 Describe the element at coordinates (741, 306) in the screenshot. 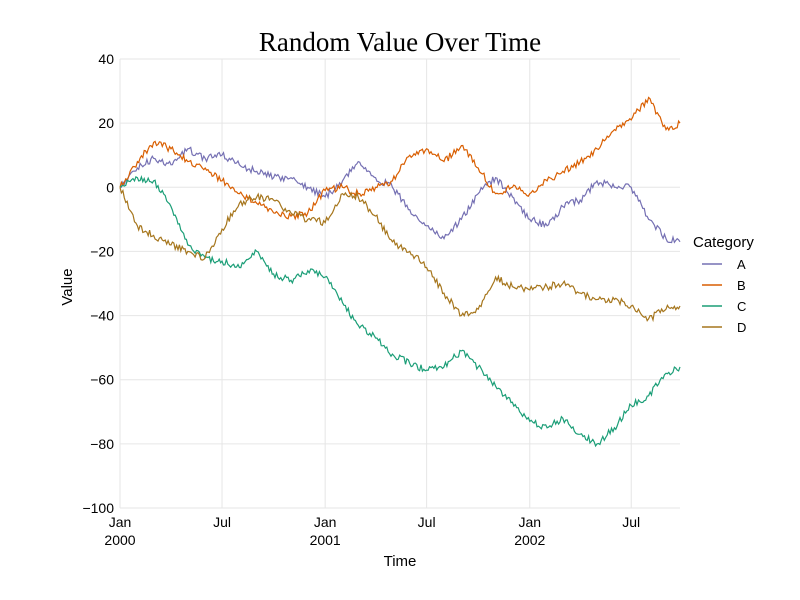

I see `legend-label-c: C` at that location.